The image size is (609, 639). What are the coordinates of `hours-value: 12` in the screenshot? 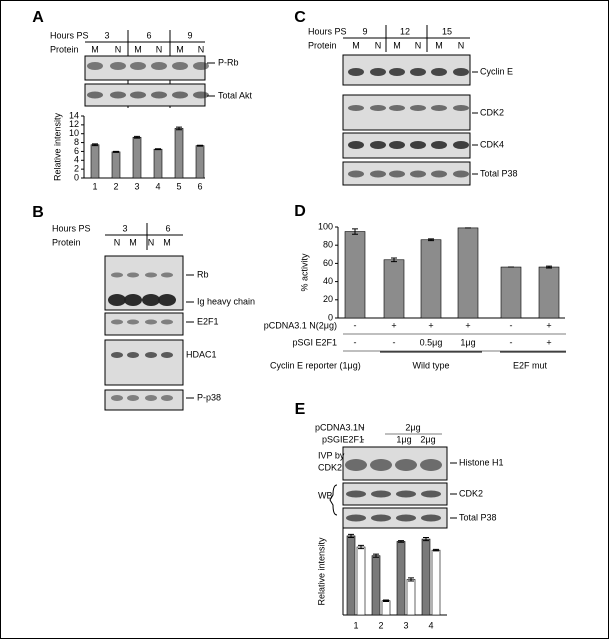 It's located at (405, 31).